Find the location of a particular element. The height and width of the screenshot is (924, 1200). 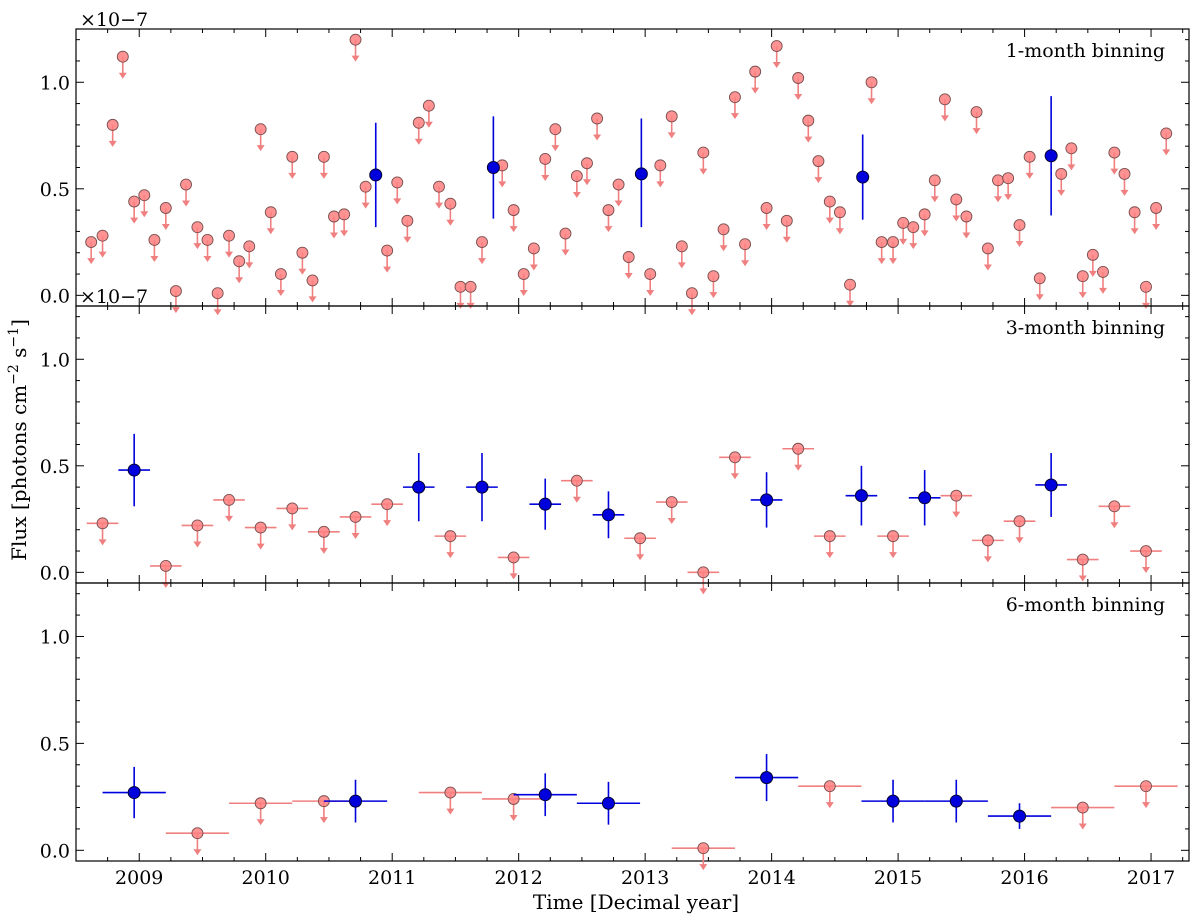

x-tick-label: 2014 is located at coordinates (771, 878).